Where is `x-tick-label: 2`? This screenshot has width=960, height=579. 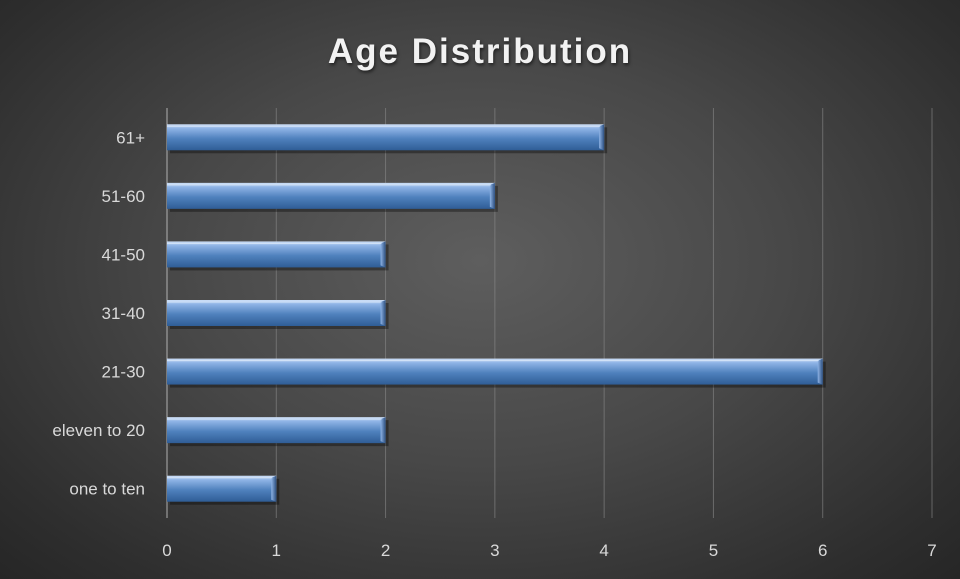 x-tick-label: 2 is located at coordinates (385, 550).